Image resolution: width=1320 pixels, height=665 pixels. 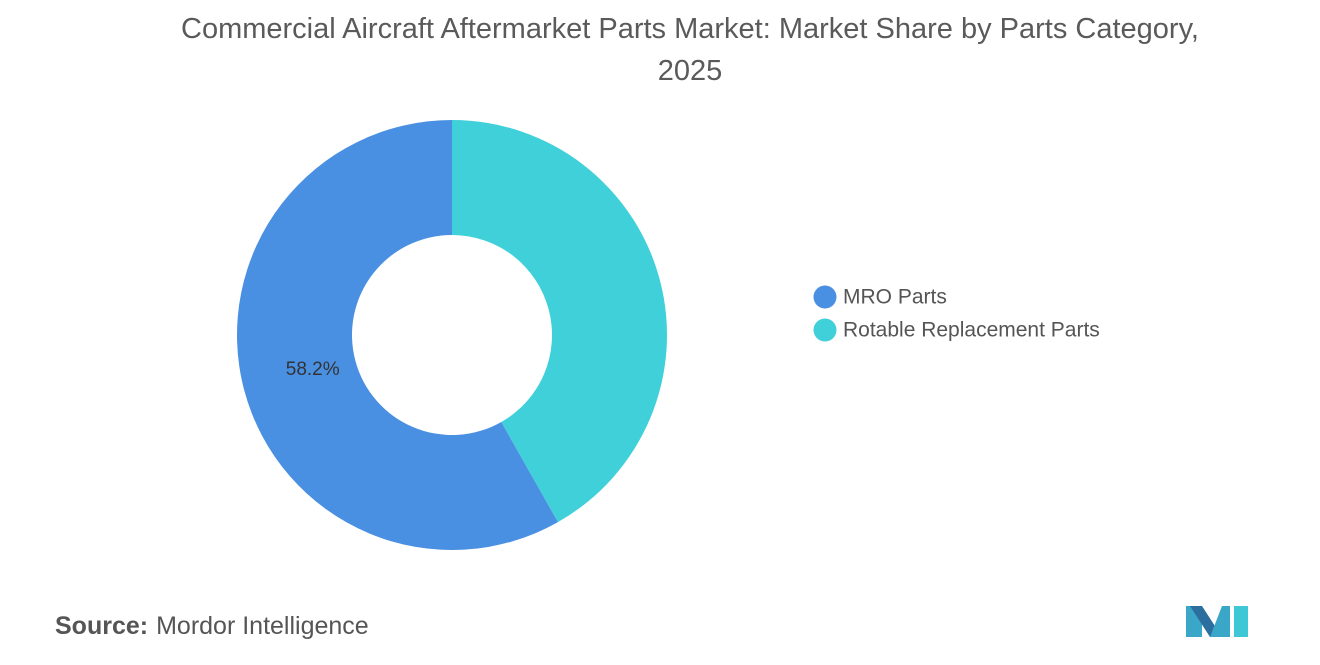 What do you see at coordinates (971, 330) in the screenshot?
I see `legend-label: Rotable Replacement Parts` at bounding box center [971, 330].